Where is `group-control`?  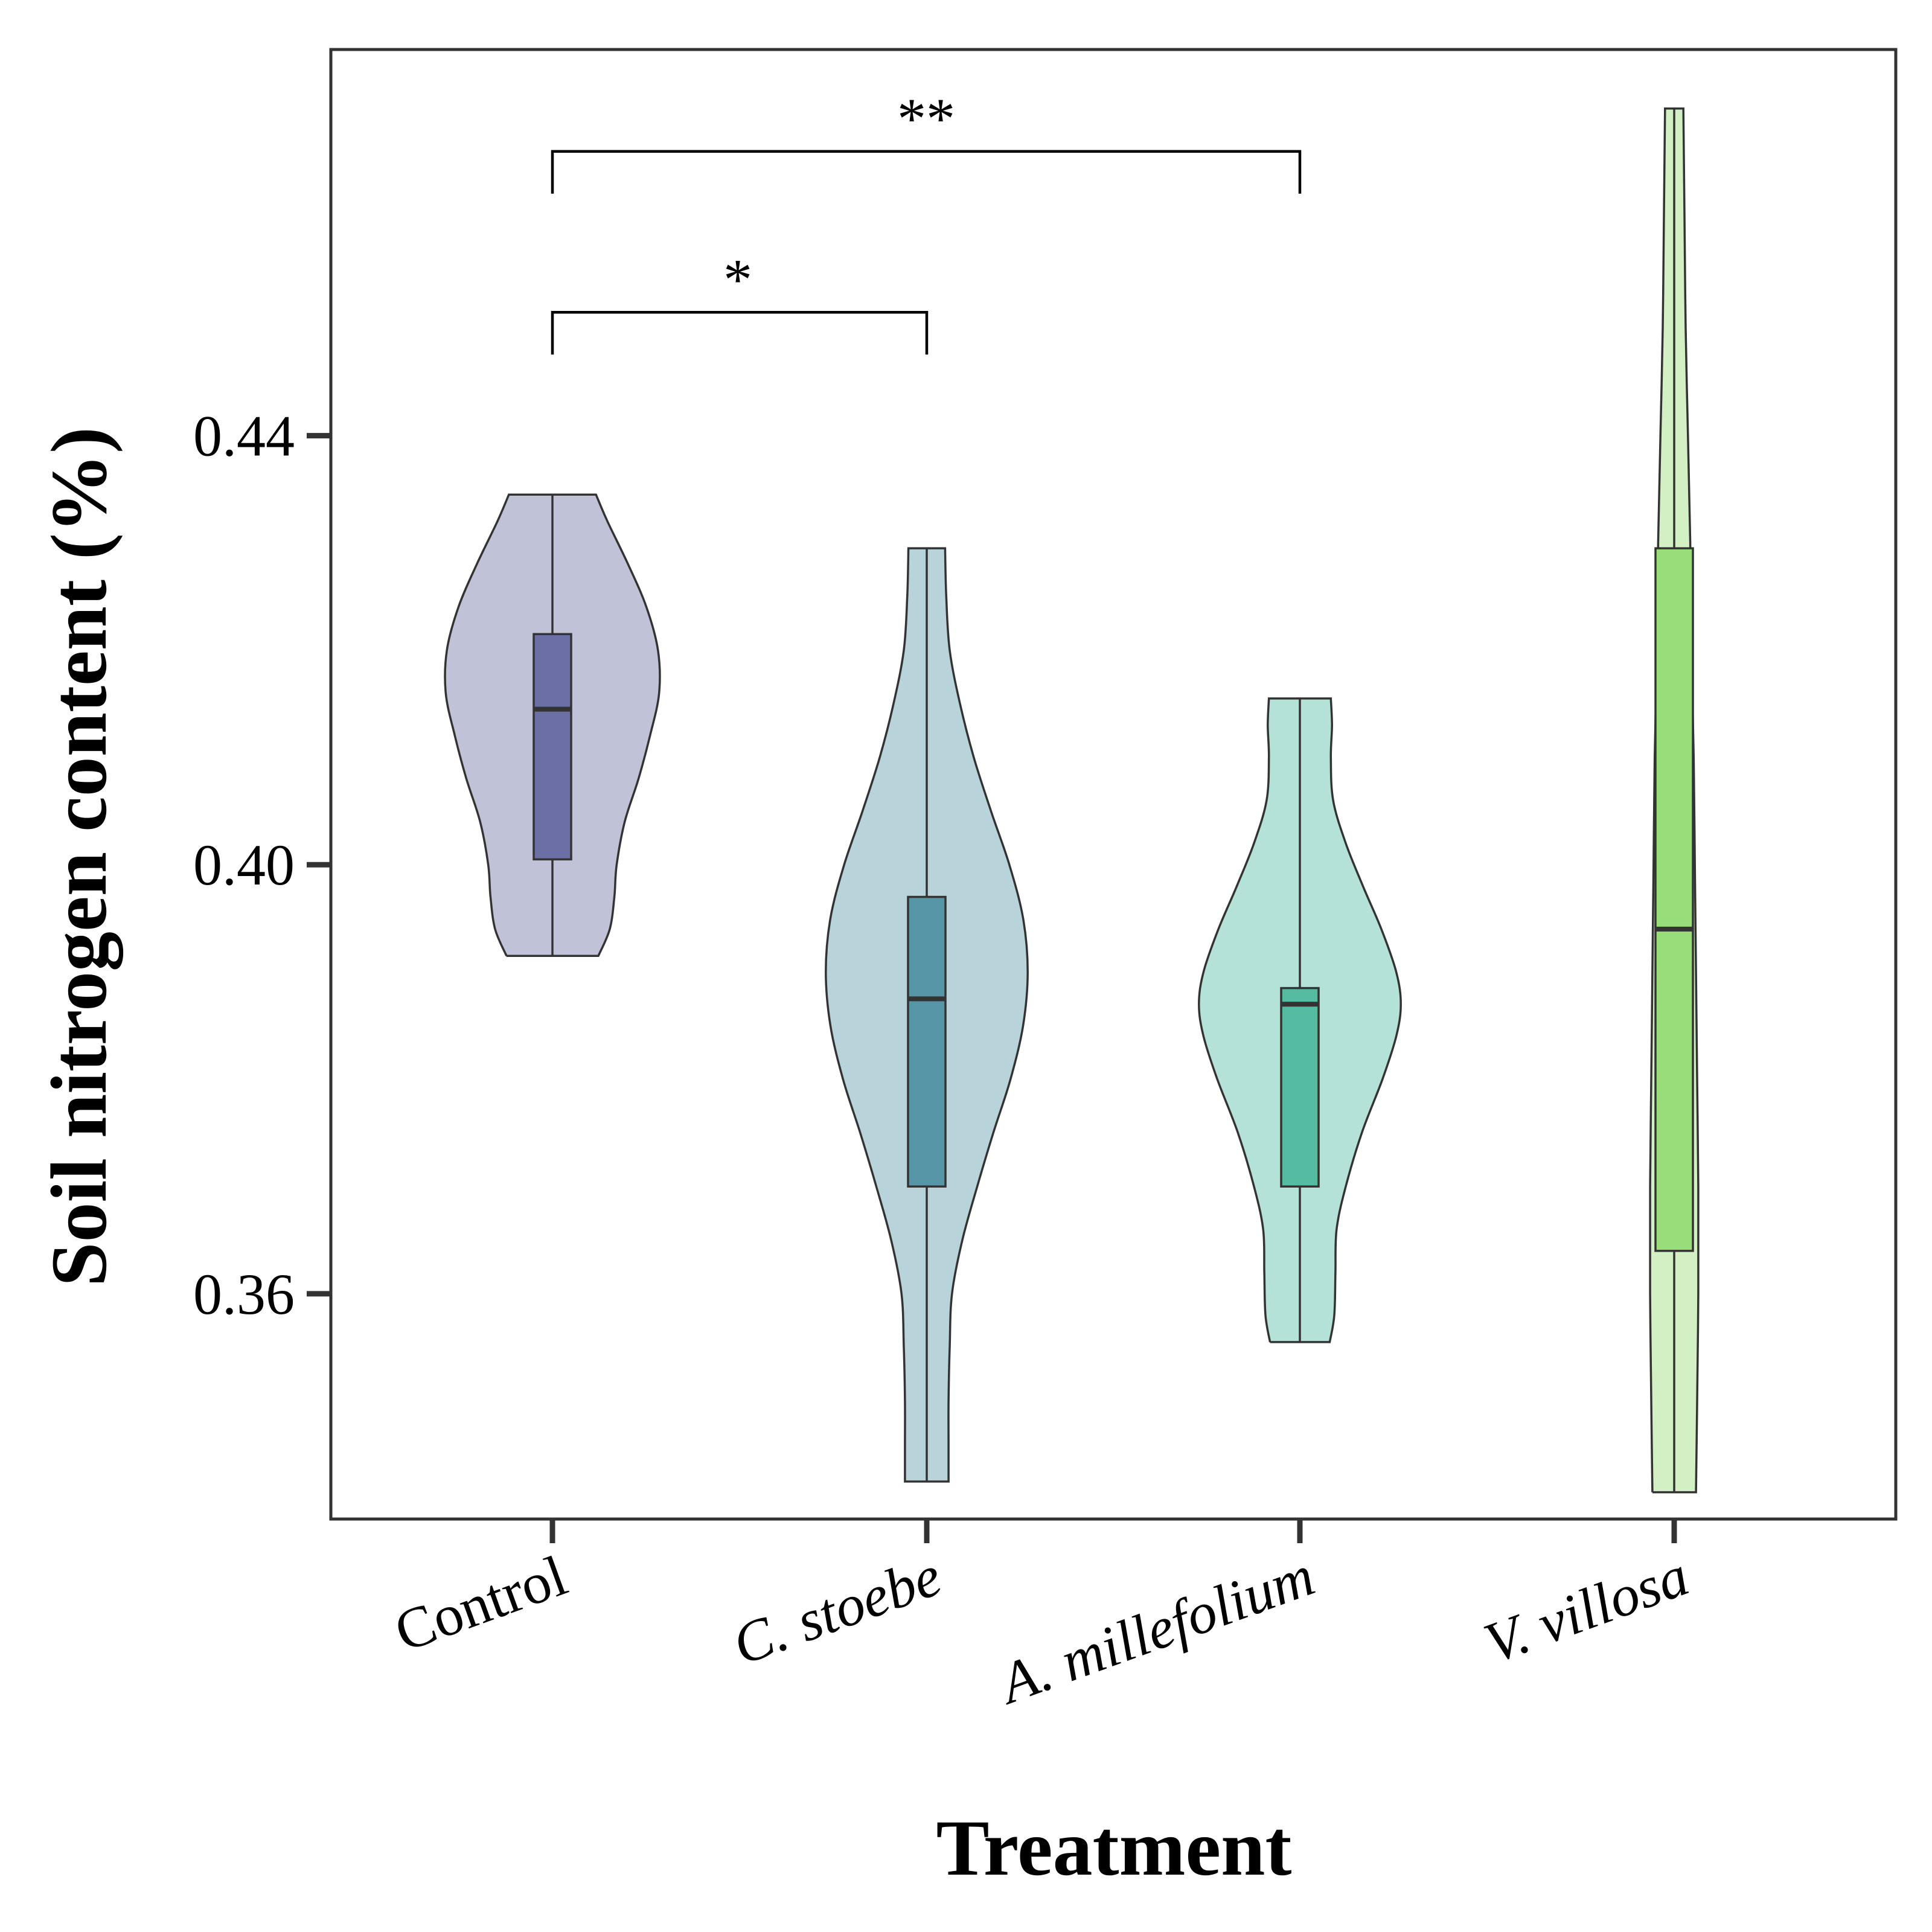 group-control is located at coordinates (553, 725).